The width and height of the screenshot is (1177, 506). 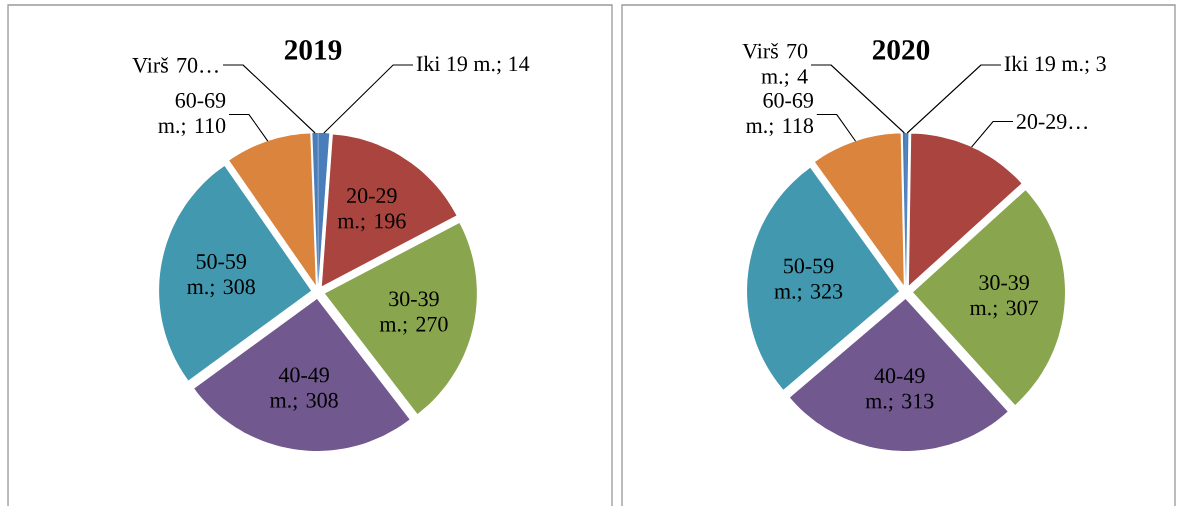 I want to click on slice-label: Iki 19 m.; 3, so click(x=1055, y=65).